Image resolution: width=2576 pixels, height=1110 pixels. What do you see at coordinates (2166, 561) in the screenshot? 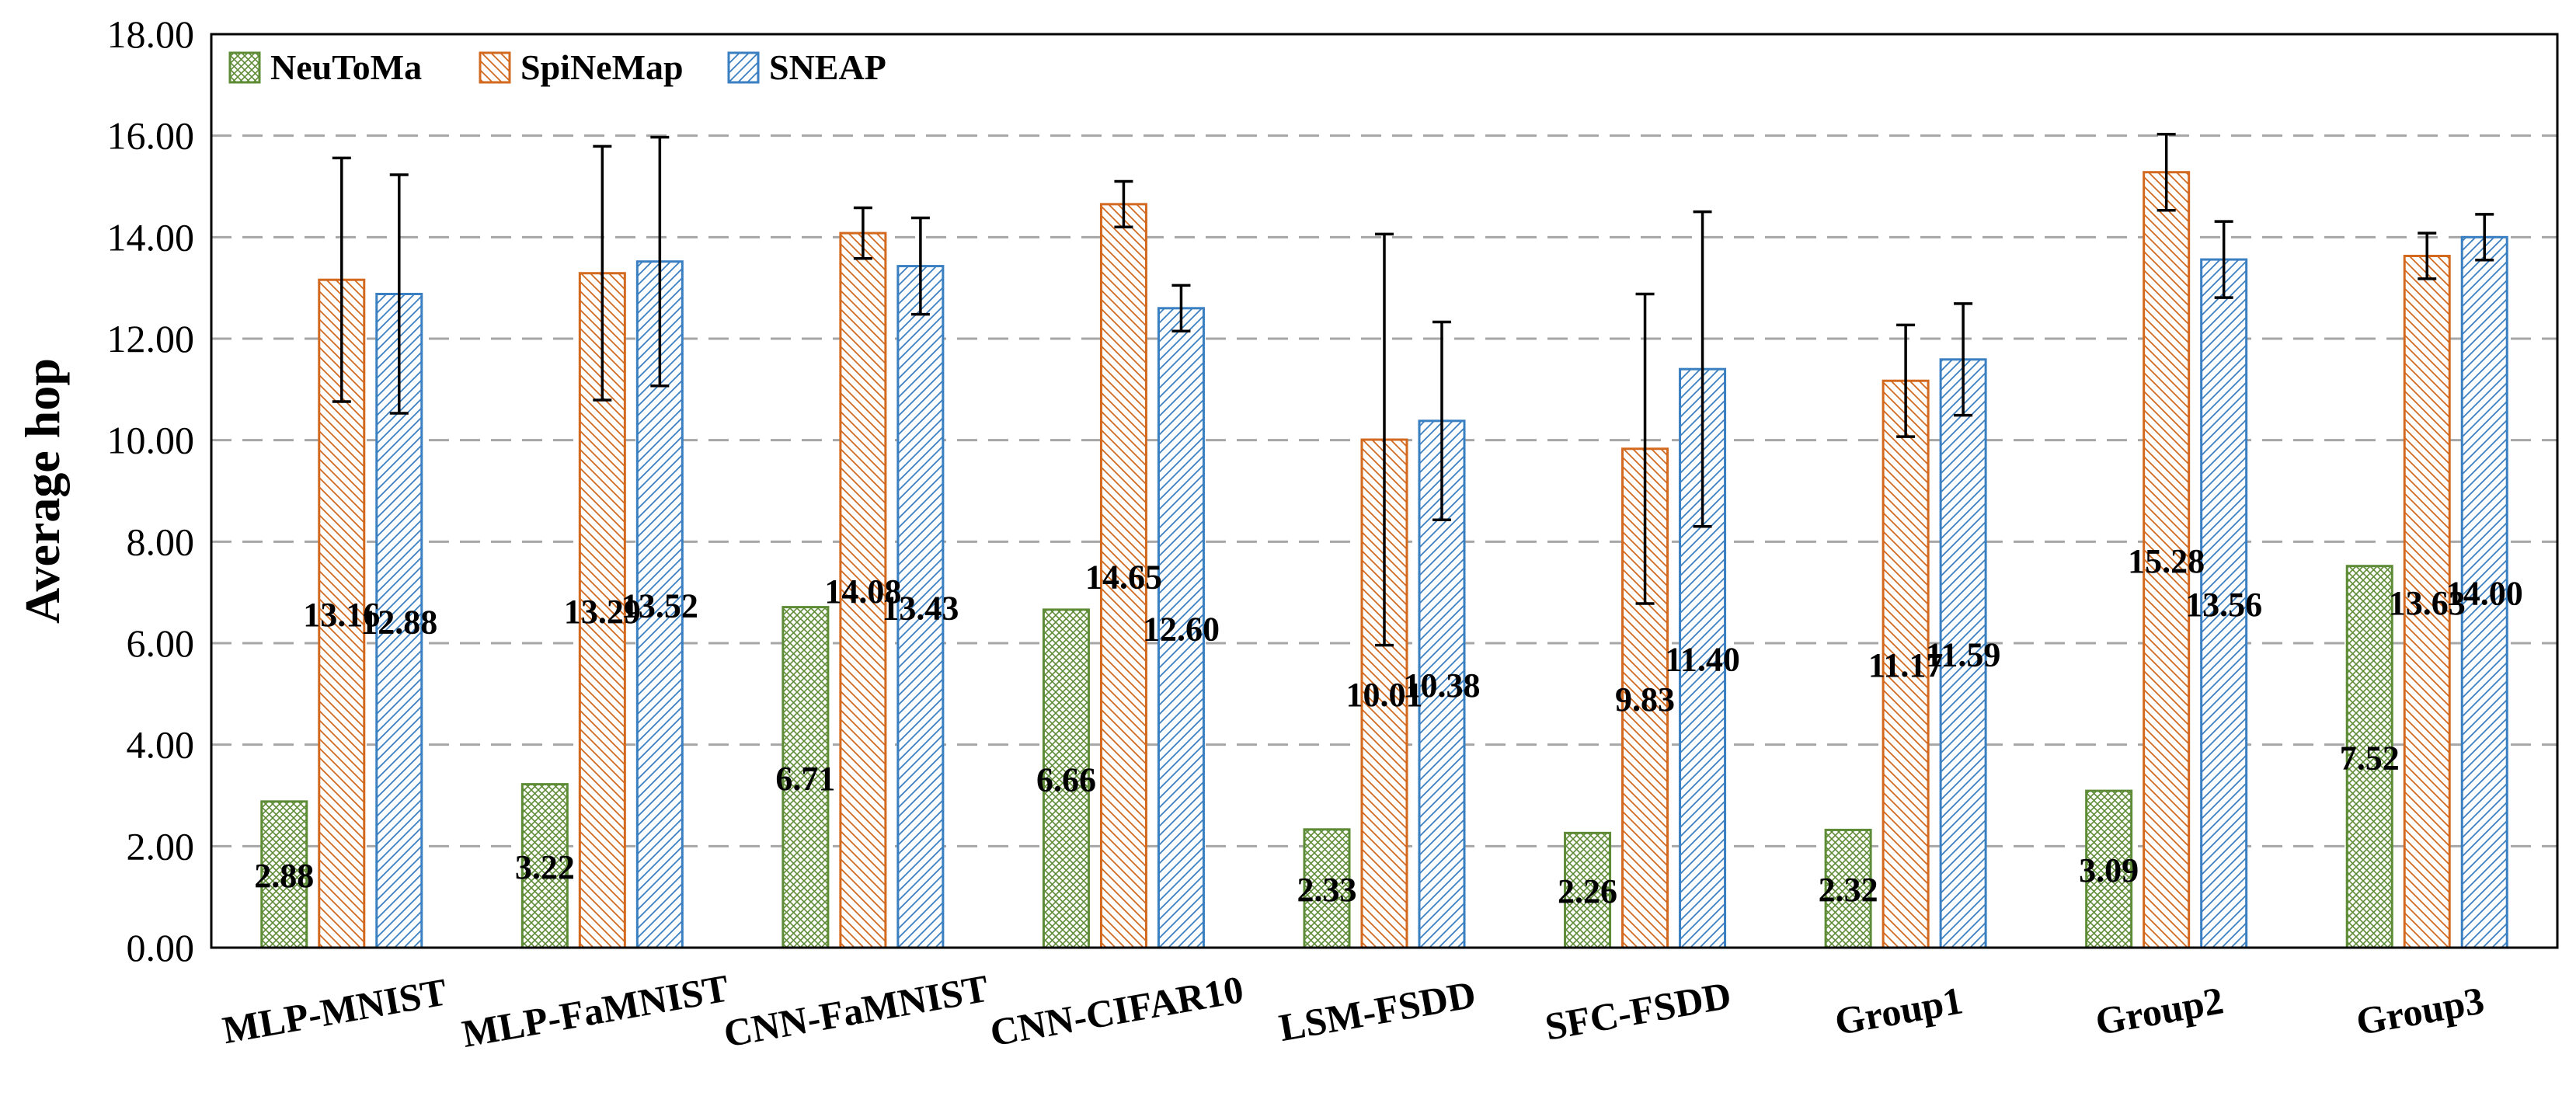
I see `data-label-spinemap-7: 15.28` at bounding box center [2166, 561].